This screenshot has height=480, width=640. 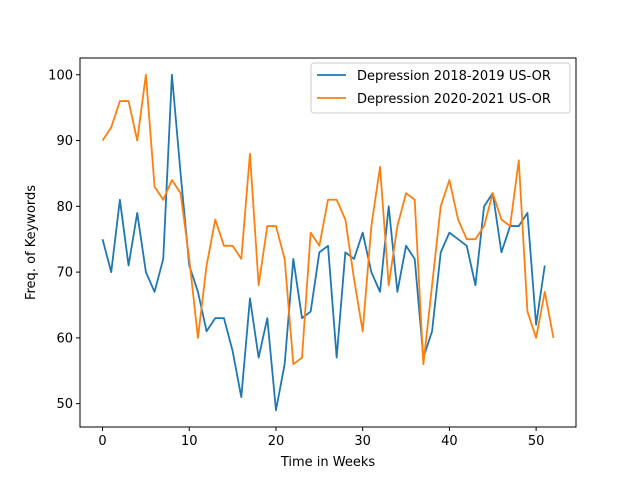 I want to click on y-tick-label: 90, so click(x=64, y=141).